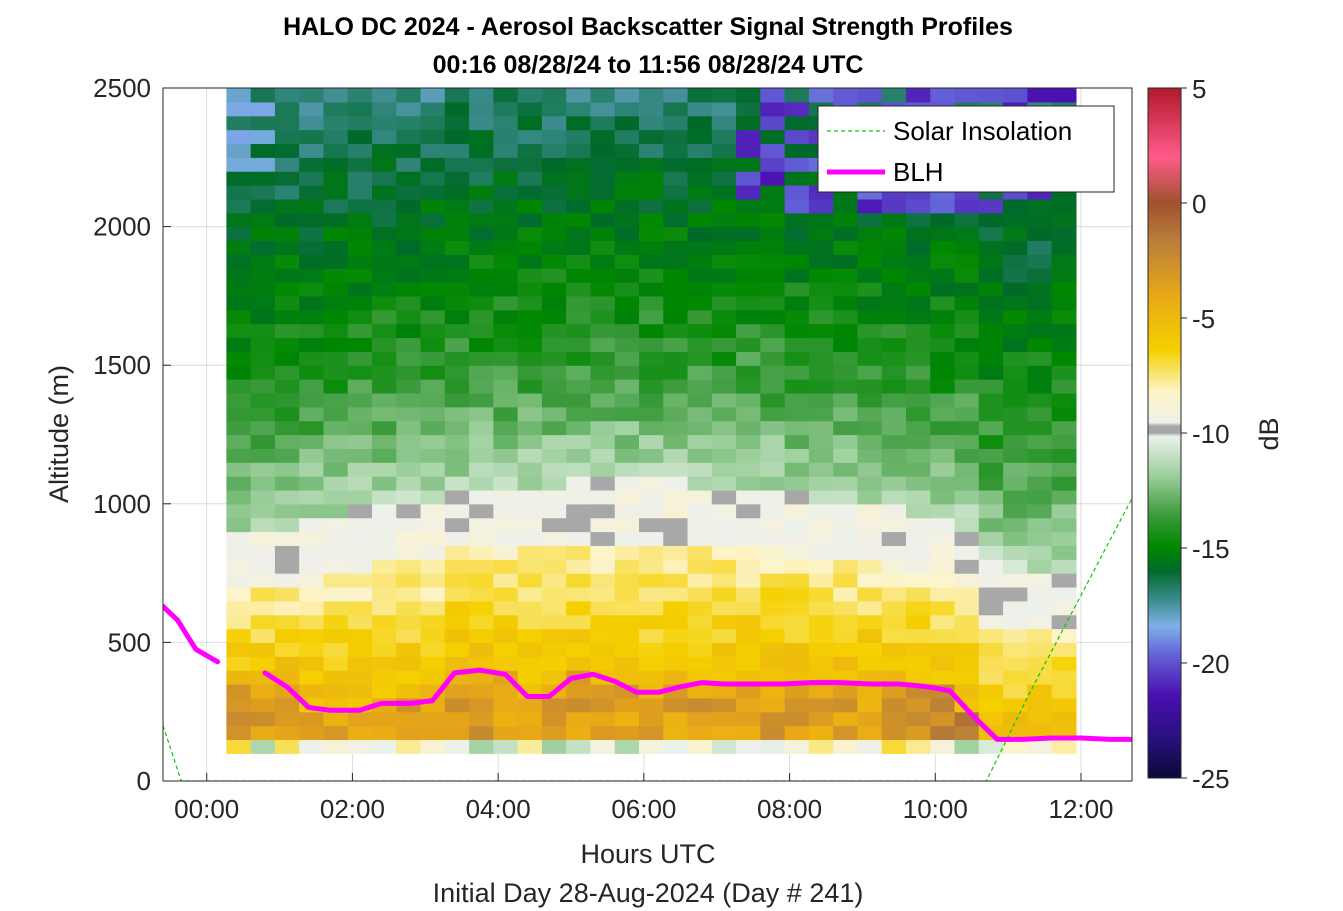  I want to click on series-blh, so click(697, 704).